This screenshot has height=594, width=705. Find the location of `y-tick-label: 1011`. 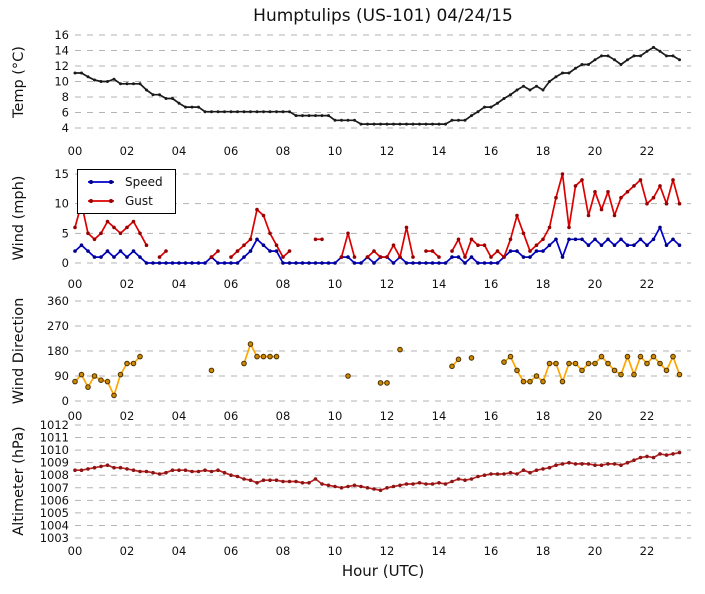

y-tick-label: 1011 is located at coordinates (54, 438).